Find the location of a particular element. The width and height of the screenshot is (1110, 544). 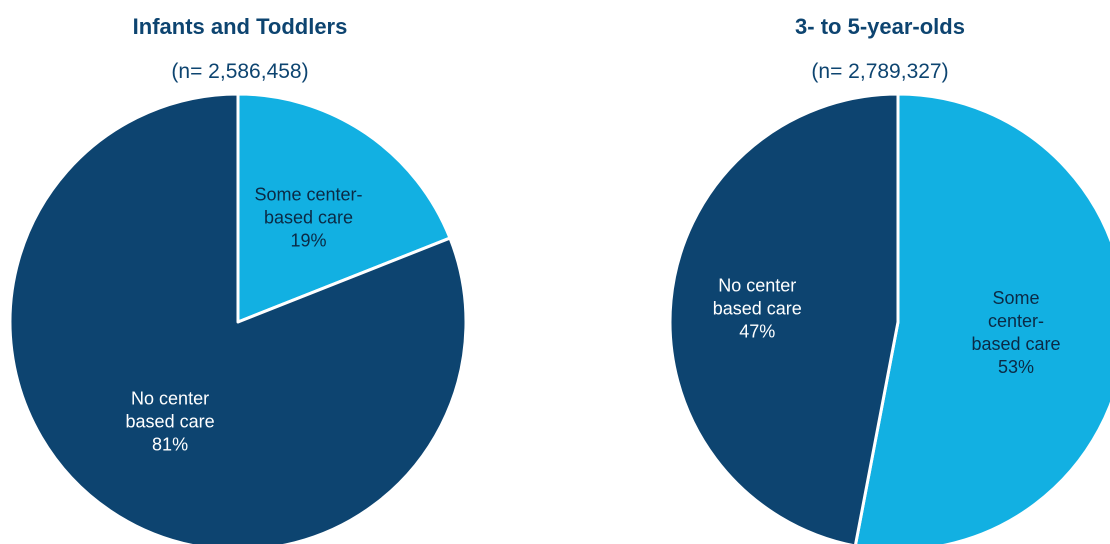

slice-value: 53% is located at coordinates (1016, 367).